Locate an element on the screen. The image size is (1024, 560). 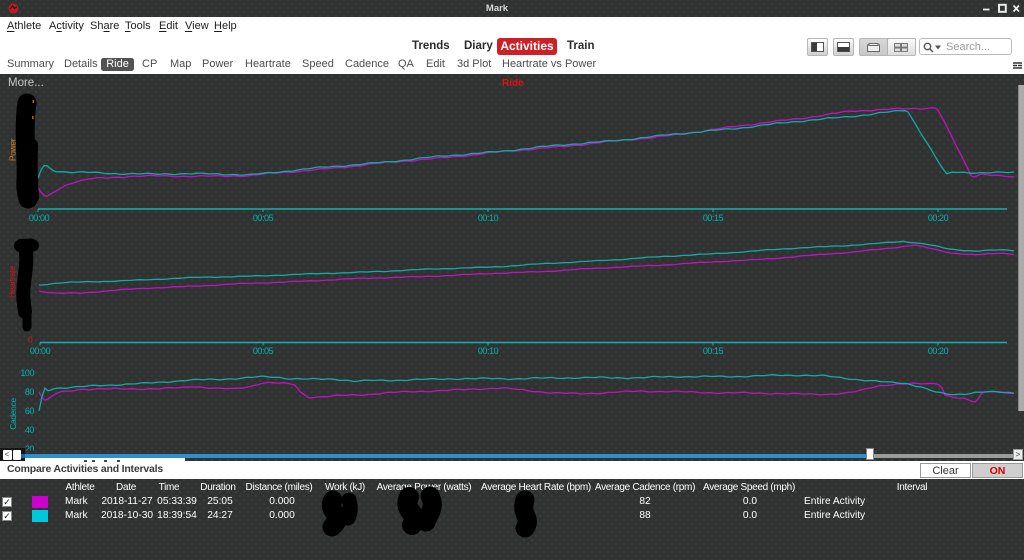
svg-text: 20 is located at coordinates (30, 449).